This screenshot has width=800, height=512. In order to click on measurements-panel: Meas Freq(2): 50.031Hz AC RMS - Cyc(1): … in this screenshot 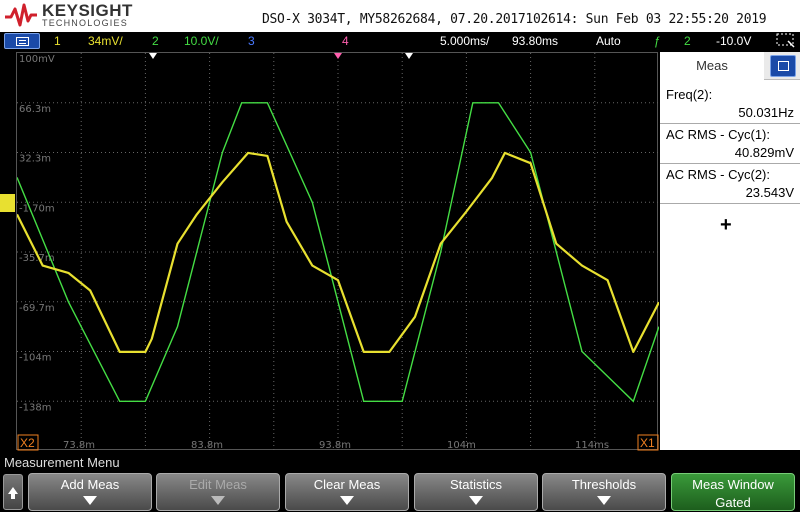, I will do `click(730, 251)`.